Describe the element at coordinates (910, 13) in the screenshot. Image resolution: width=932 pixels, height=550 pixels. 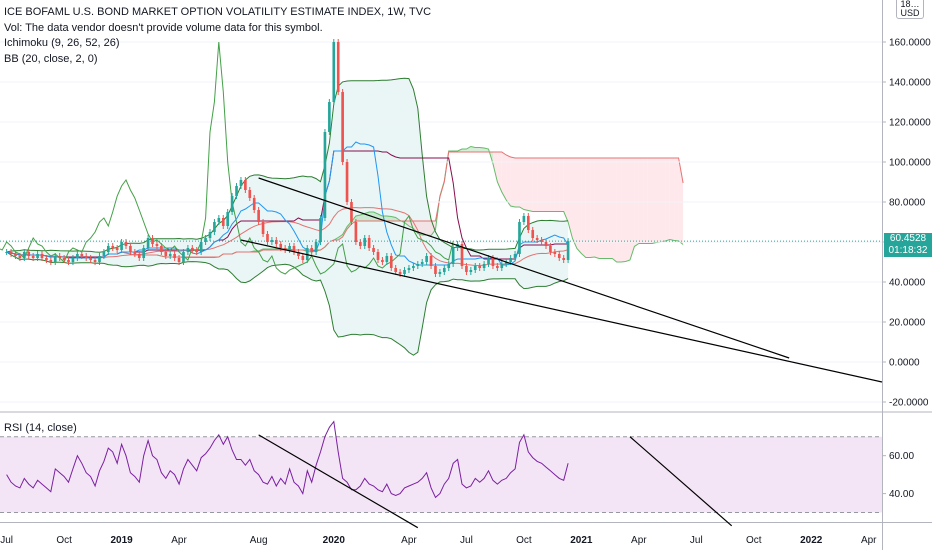
I see `unit-code: USD` at that location.